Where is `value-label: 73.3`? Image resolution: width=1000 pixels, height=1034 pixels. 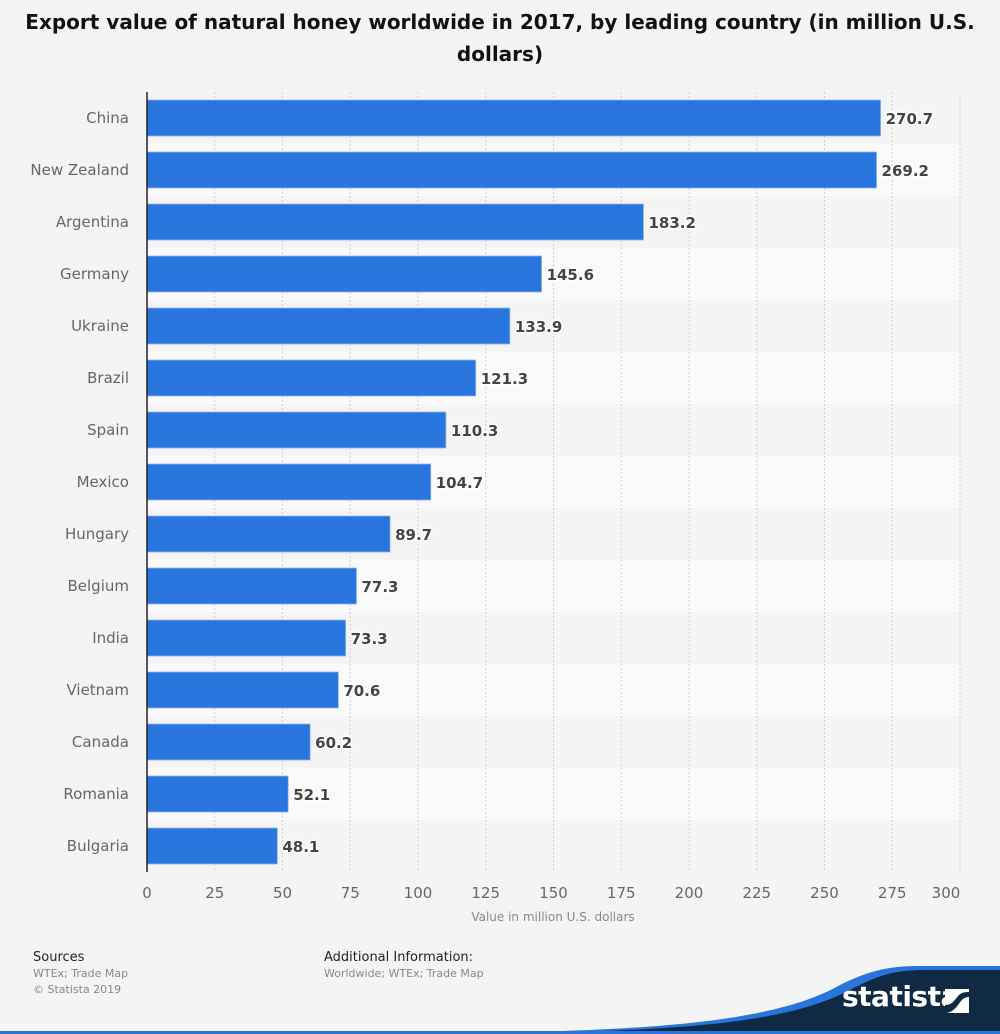
value-label: 73.3 is located at coordinates (369, 639).